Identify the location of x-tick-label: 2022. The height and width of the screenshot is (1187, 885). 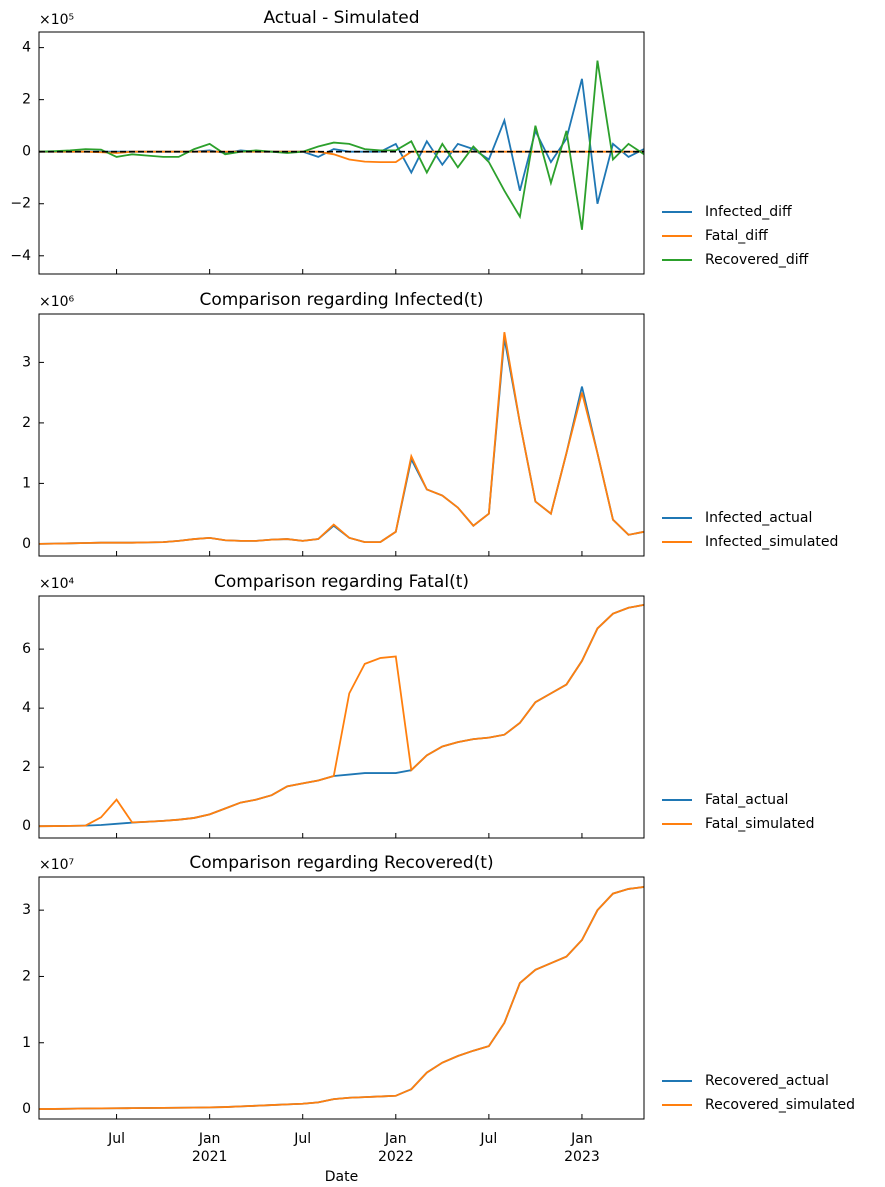
(396, 1157).